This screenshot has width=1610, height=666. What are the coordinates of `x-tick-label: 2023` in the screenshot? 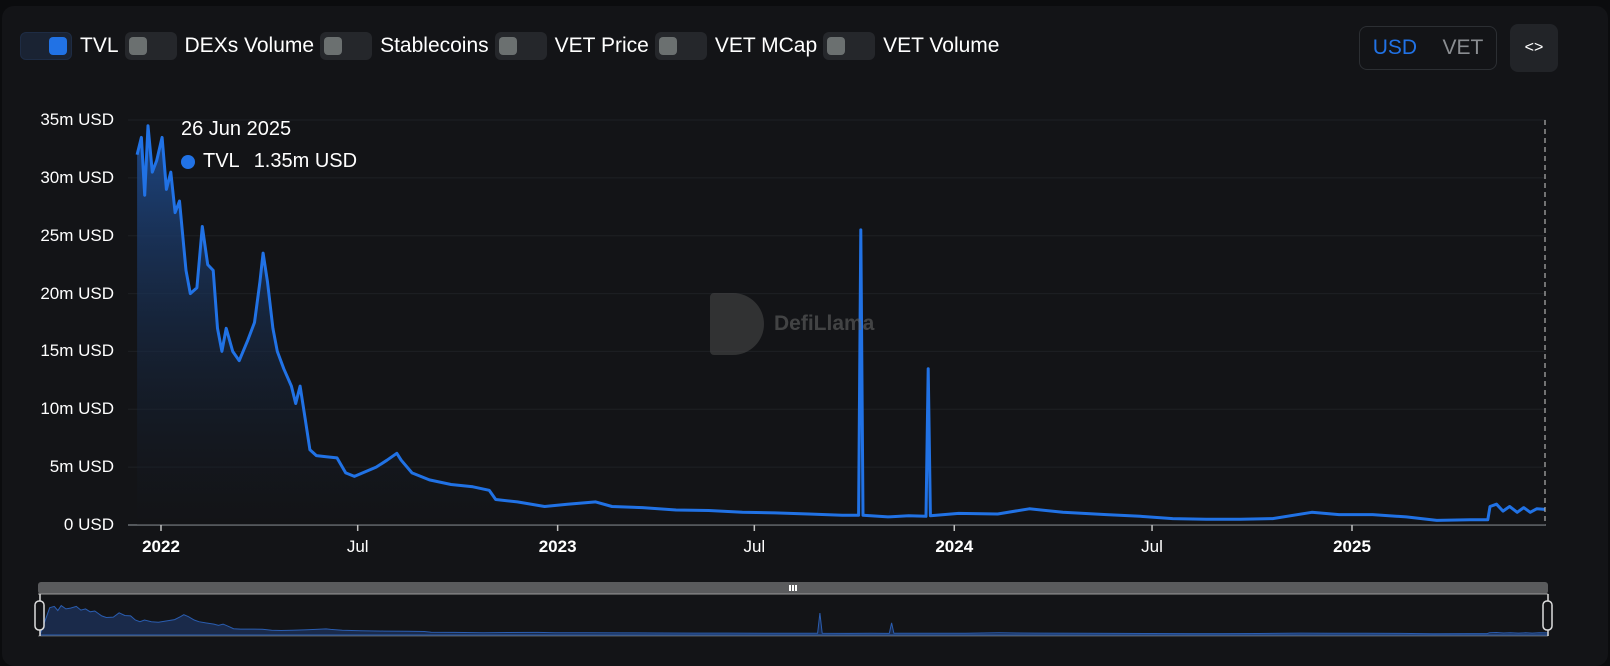 It's located at (557, 546).